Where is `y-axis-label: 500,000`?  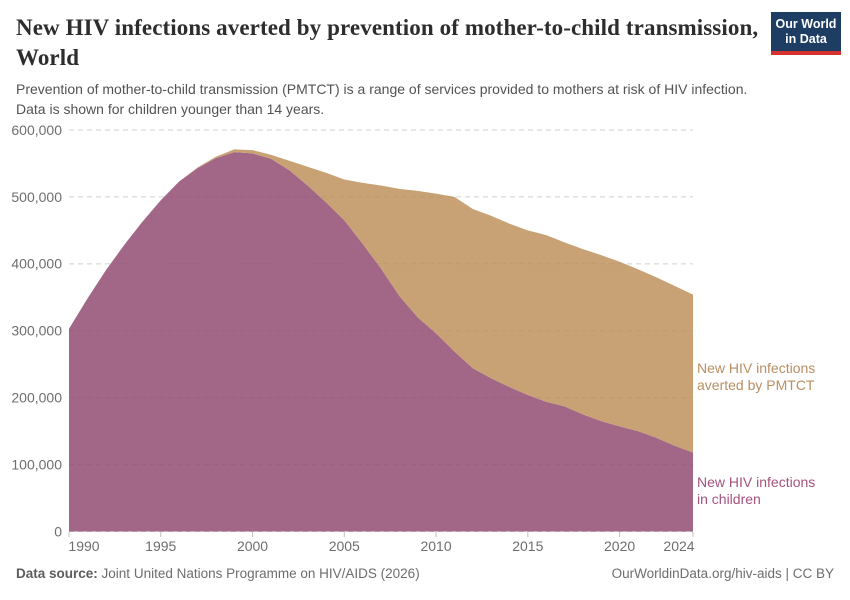 y-axis-label: 500,000 is located at coordinates (36, 197).